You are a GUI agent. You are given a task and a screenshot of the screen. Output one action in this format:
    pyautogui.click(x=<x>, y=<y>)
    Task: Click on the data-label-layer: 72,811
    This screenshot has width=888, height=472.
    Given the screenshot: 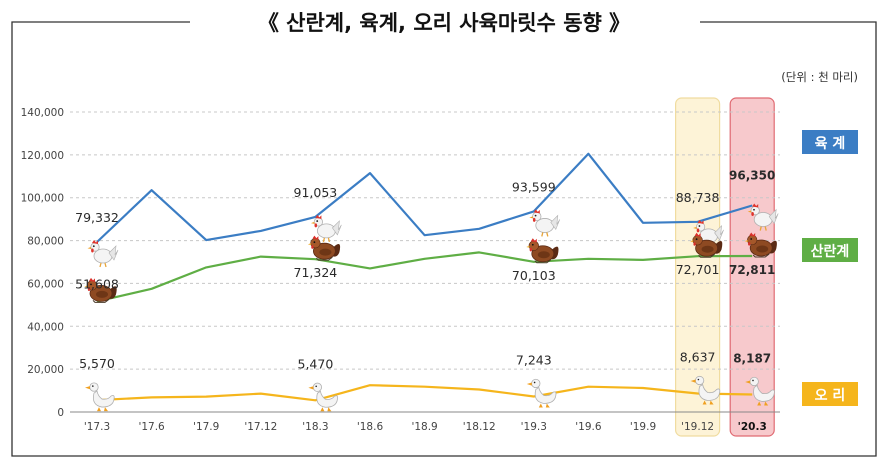 What is the action you would take?
    pyautogui.click(x=752, y=270)
    